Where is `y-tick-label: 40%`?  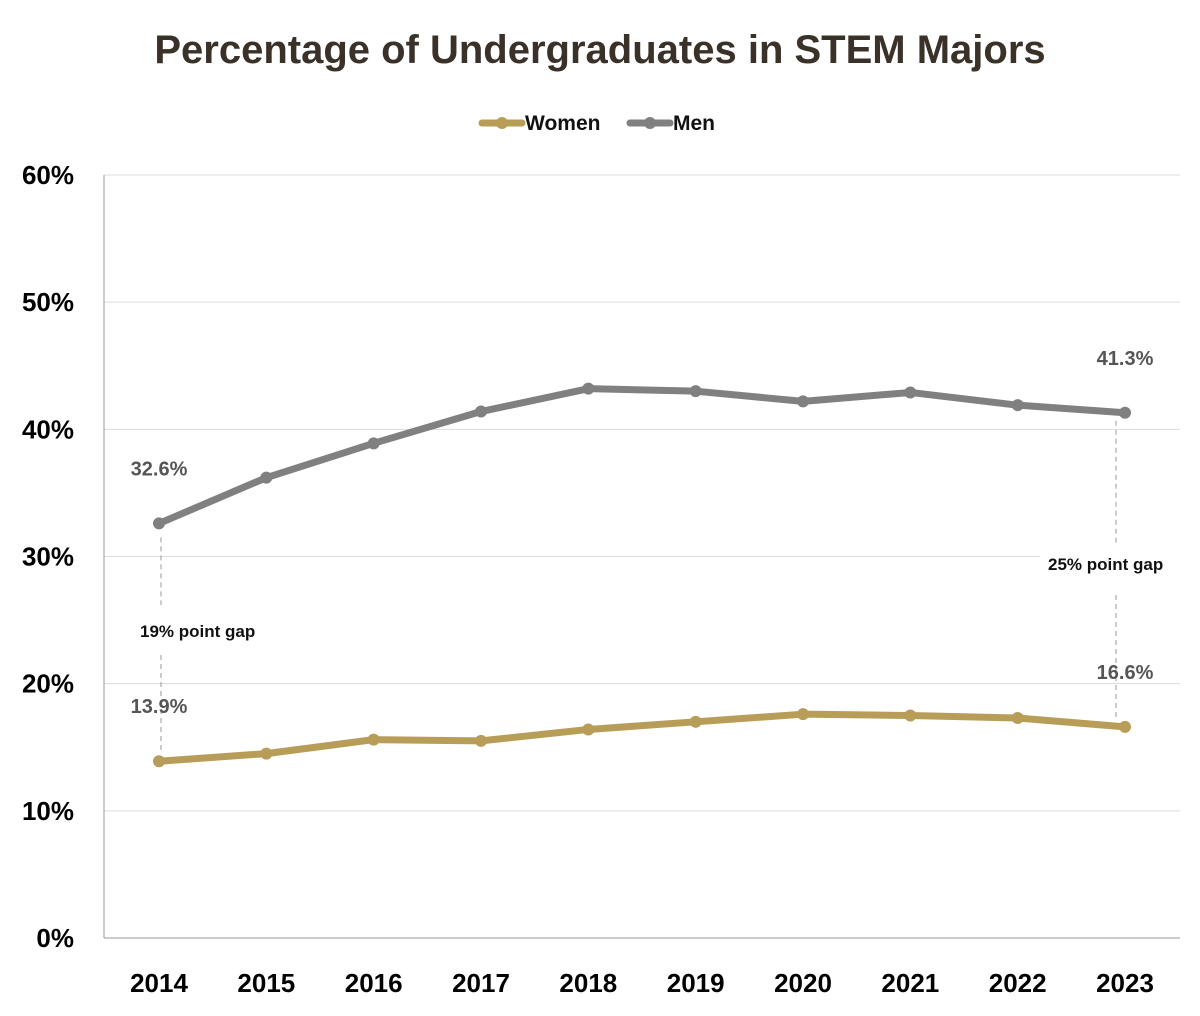 y-tick-label: 40% is located at coordinates (48, 429).